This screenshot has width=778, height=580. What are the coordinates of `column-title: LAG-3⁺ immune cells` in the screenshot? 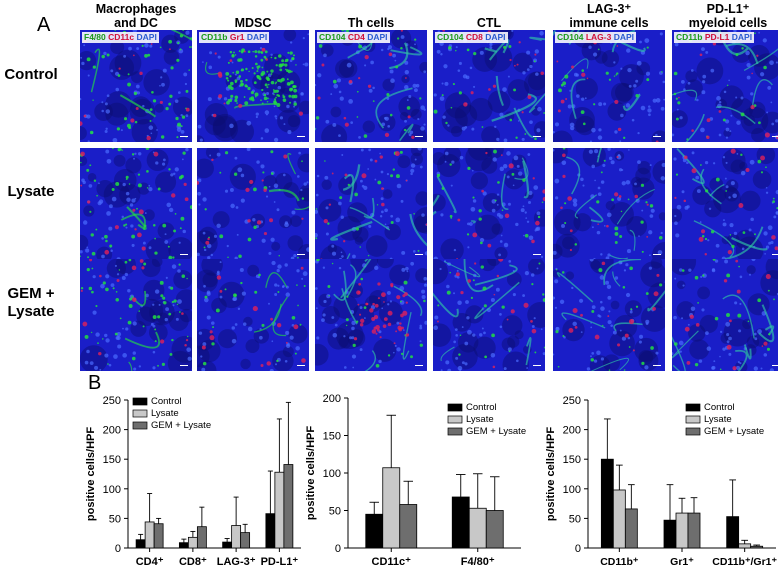 It's located at (609, 16).